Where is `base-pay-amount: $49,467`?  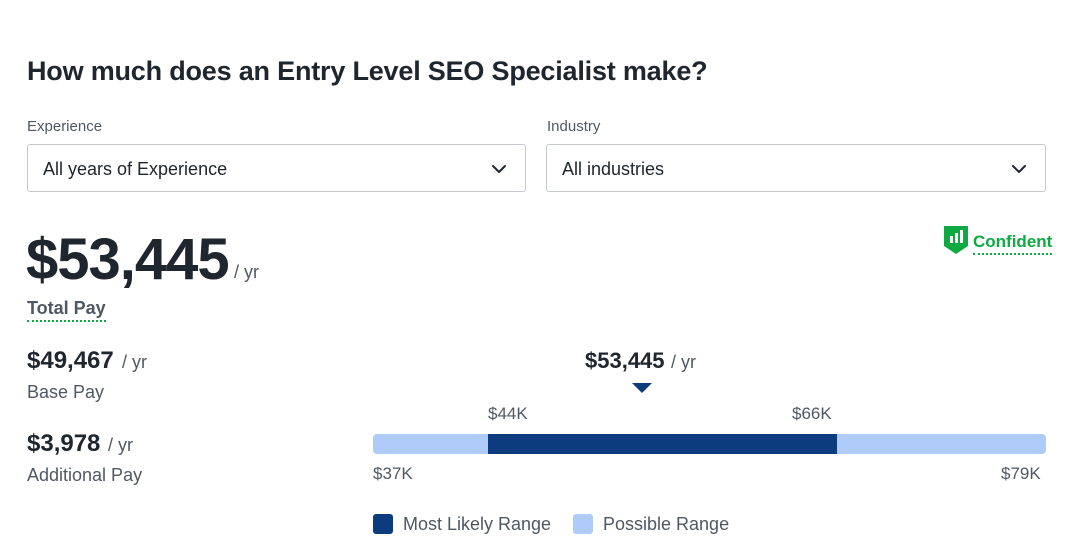
base-pay-amount: $49,467 is located at coordinates (70, 360).